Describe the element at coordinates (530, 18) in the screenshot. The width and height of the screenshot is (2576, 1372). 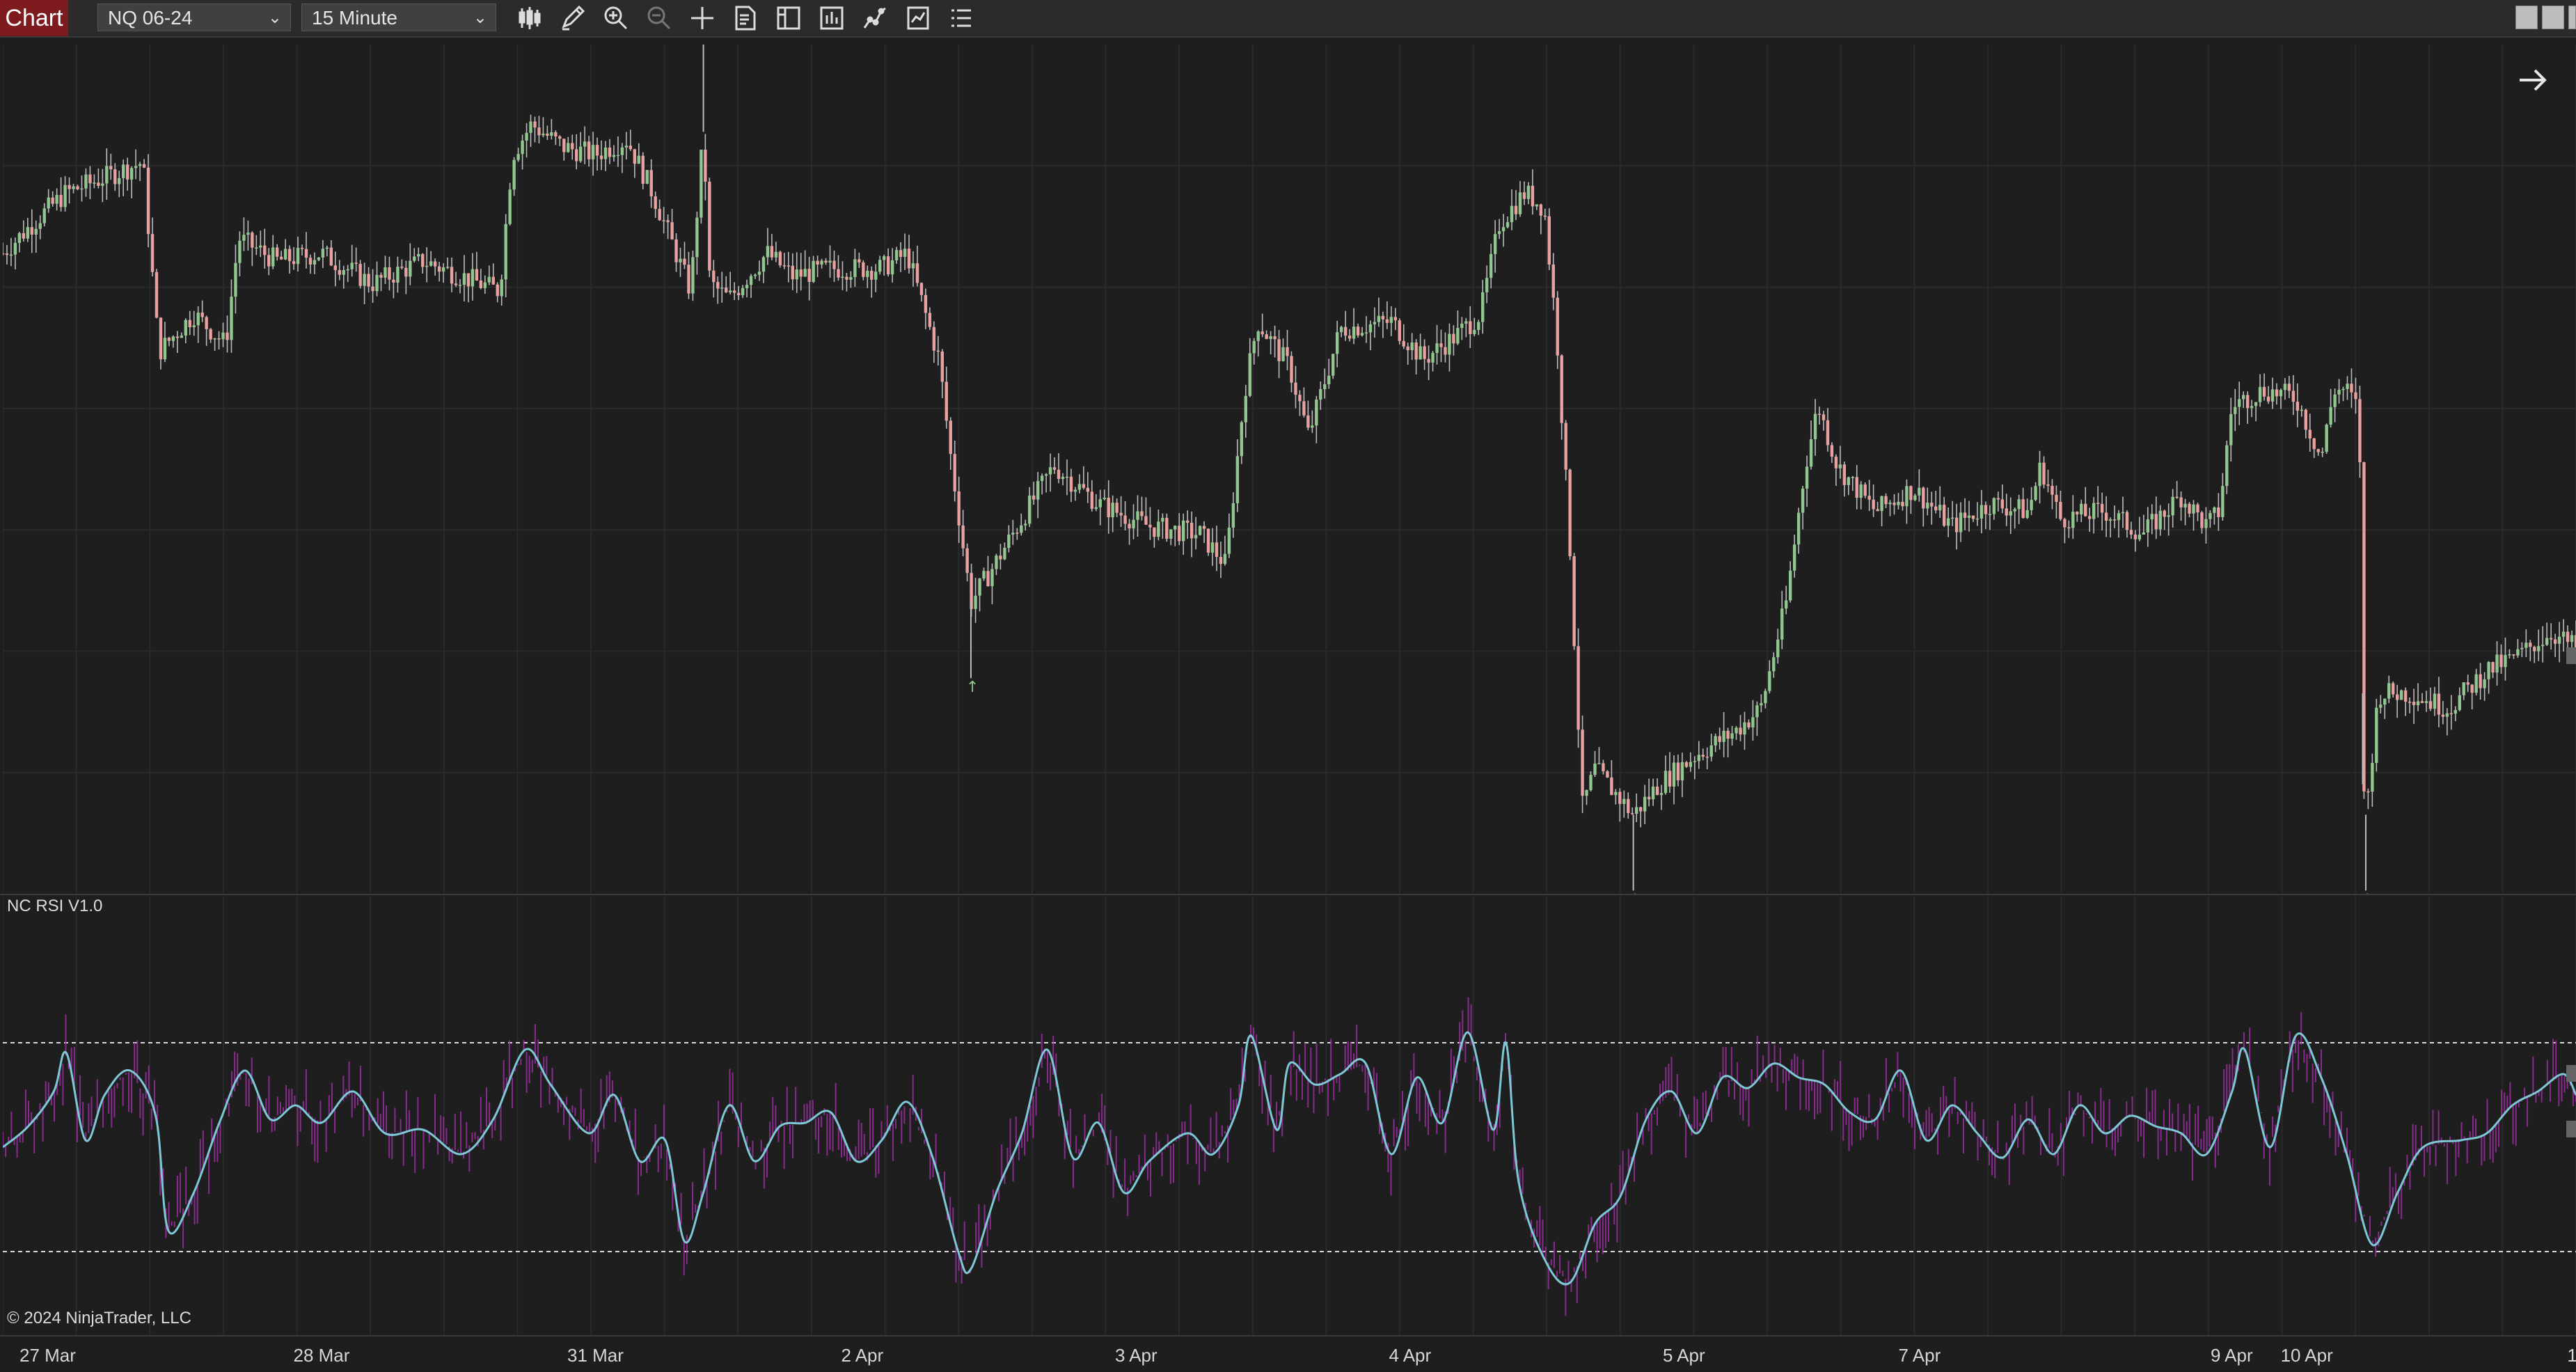
I see `bar-type-icon` at that location.